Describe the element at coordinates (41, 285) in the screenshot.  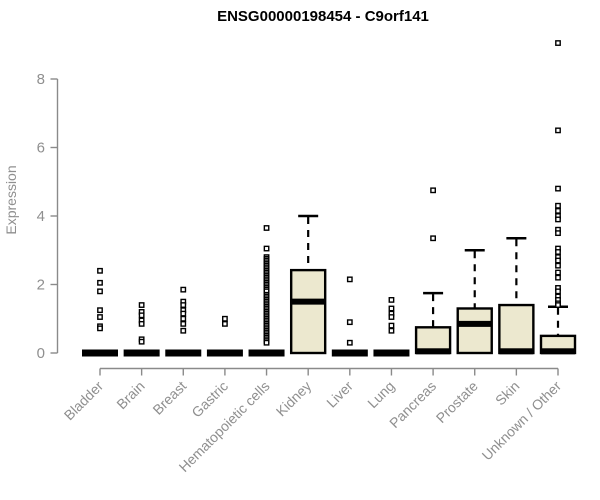
I see `y-tick-label: 2` at that location.